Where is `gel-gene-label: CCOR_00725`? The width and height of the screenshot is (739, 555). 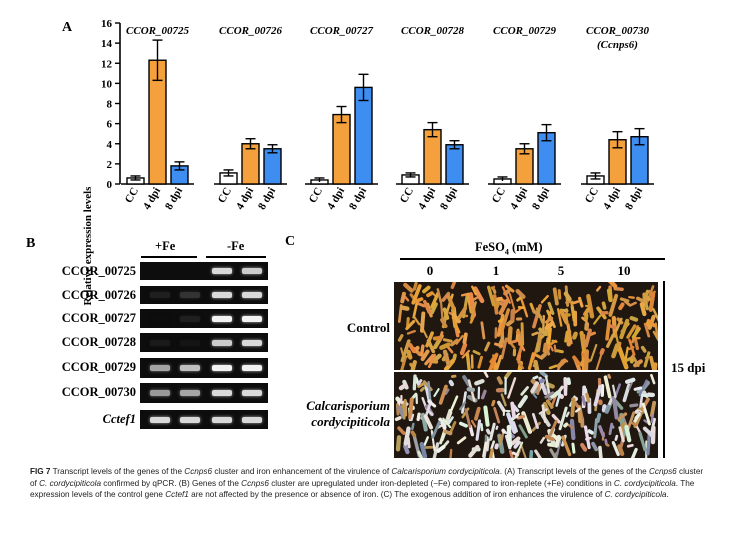 gel-gene-label: CCOR_00725 is located at coordinates (98, 271).